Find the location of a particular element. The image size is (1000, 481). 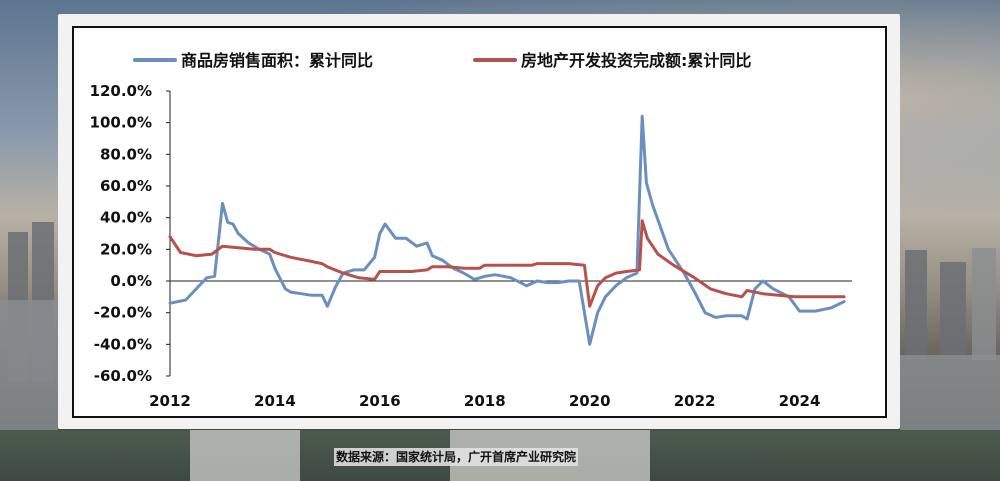

x-tick-label: 2012 is located at coordinates (170, 401).